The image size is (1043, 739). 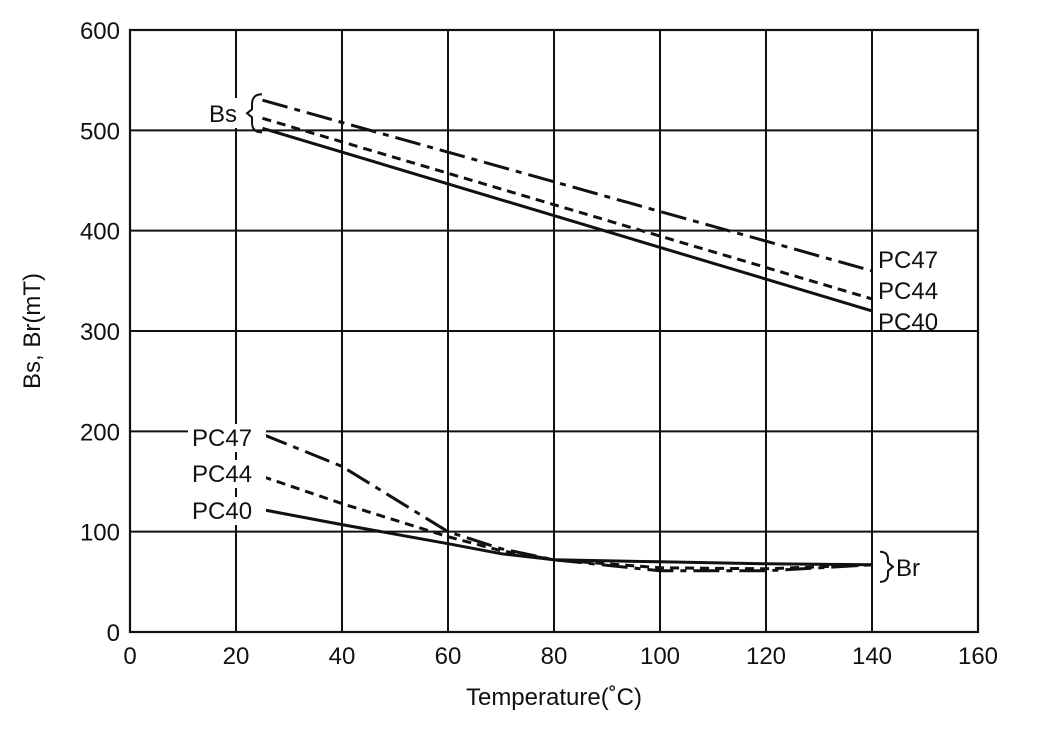 I want to click on series-br-pc47, so click(x=567, y=502).